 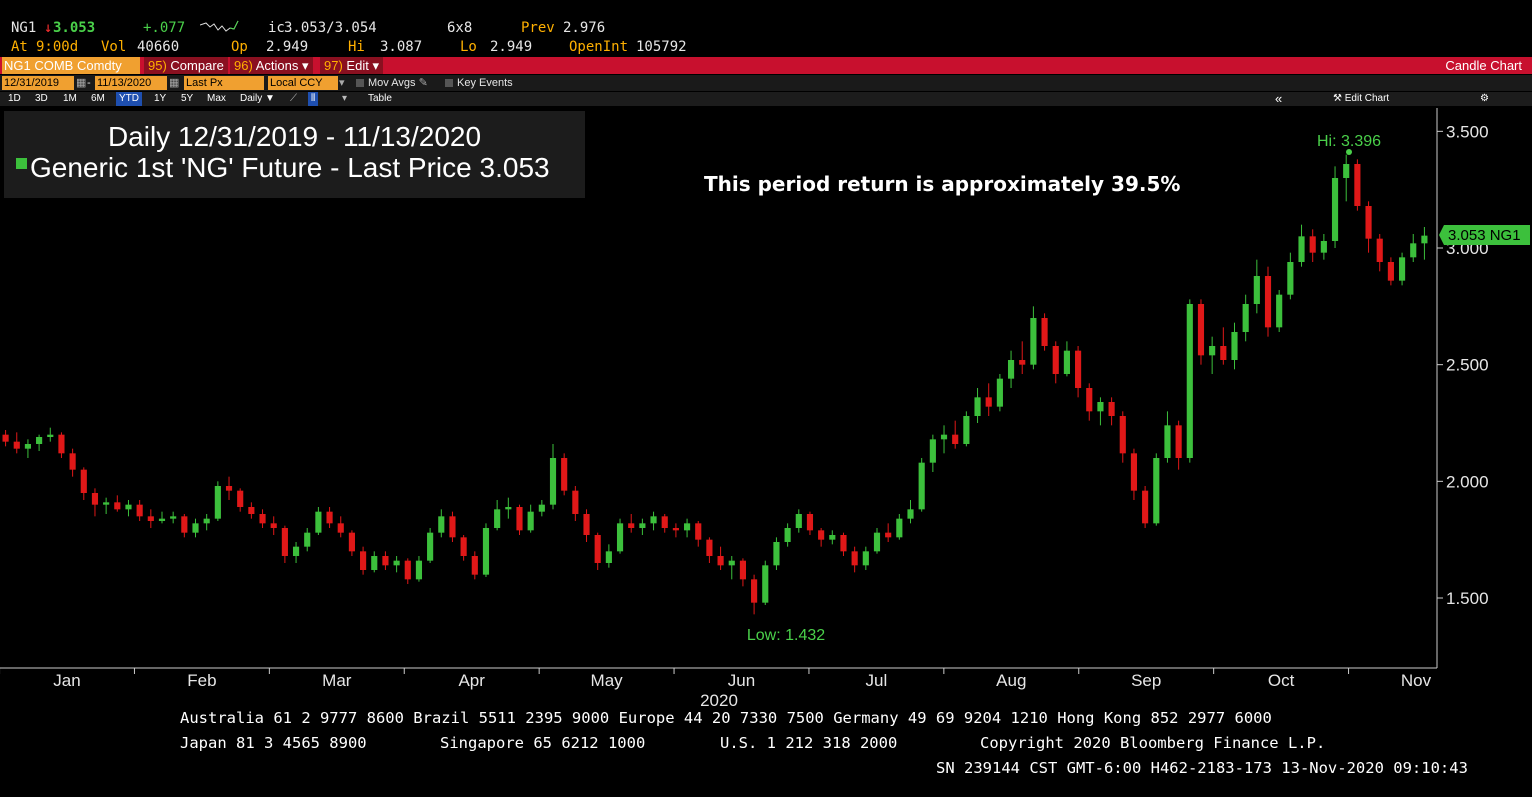 I want to click on legend-period: Daily 12/31/2019 - 11/13/2020, so click(x=294, y=136).